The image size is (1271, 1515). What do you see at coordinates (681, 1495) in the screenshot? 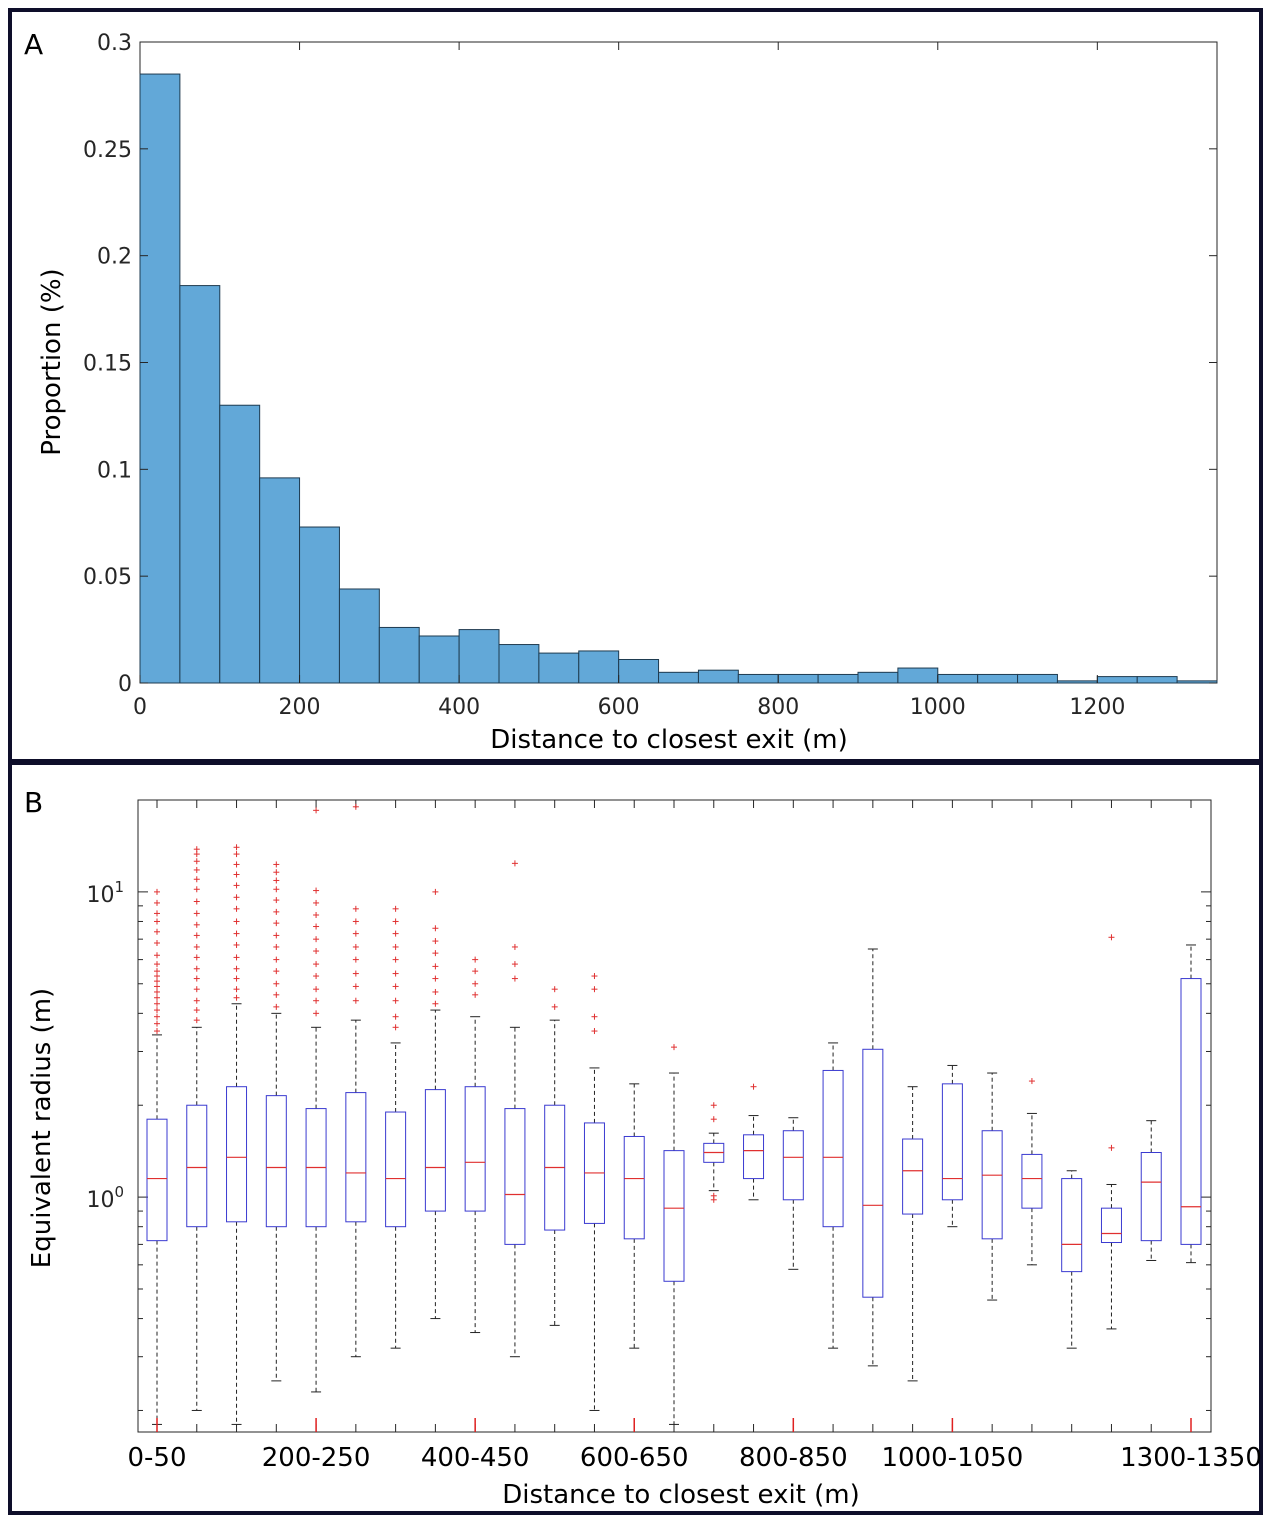
I see `box-x-label: Distance to closest exit (m)` at bounding box center [681, 1495].